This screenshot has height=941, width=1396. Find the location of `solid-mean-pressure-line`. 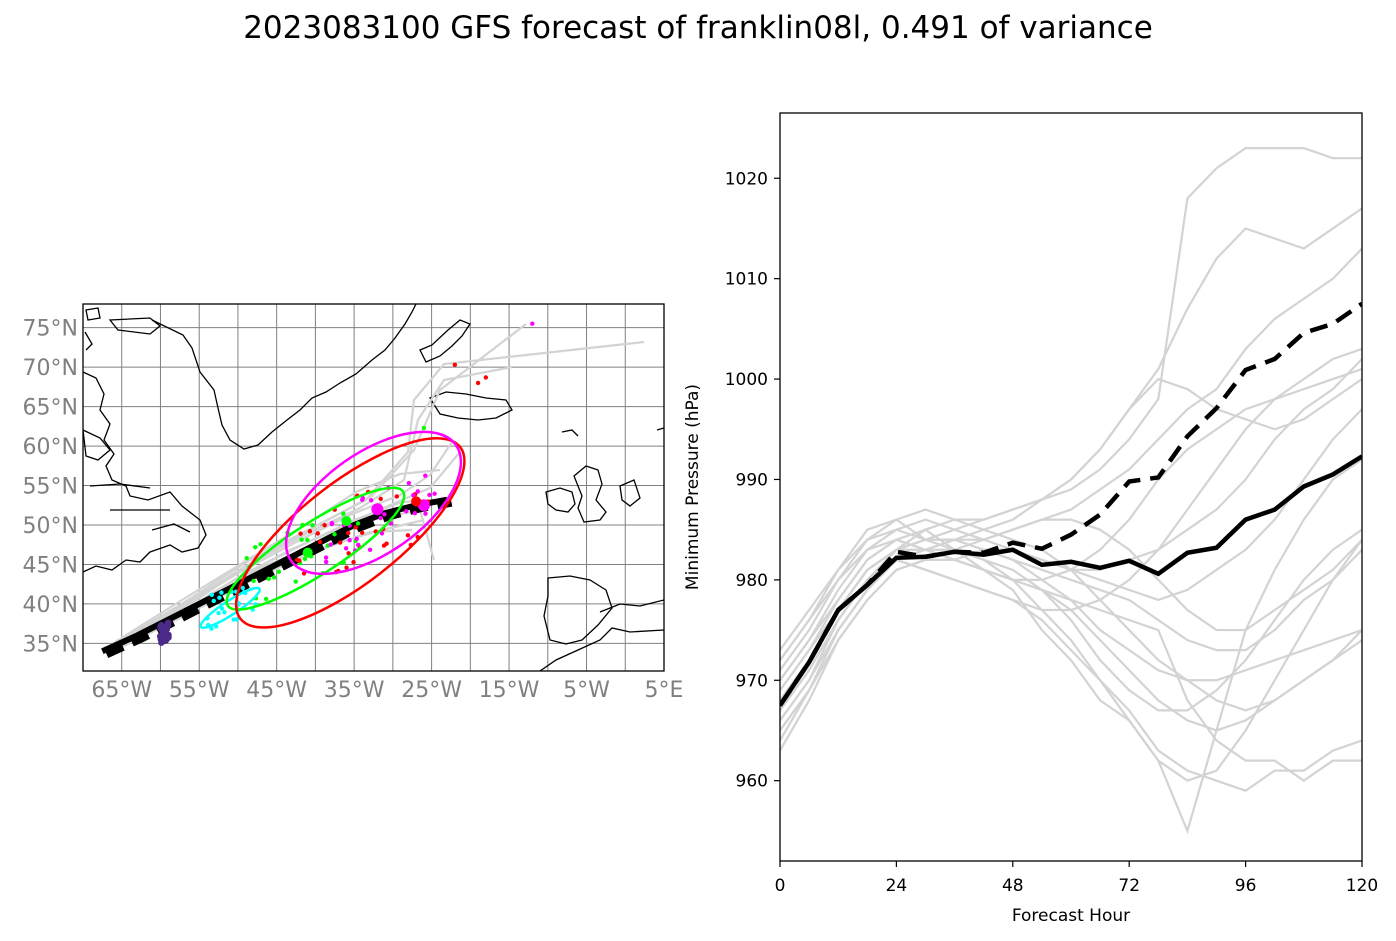

solid-mean-pressure-line is located at coordinates (1071, 580).